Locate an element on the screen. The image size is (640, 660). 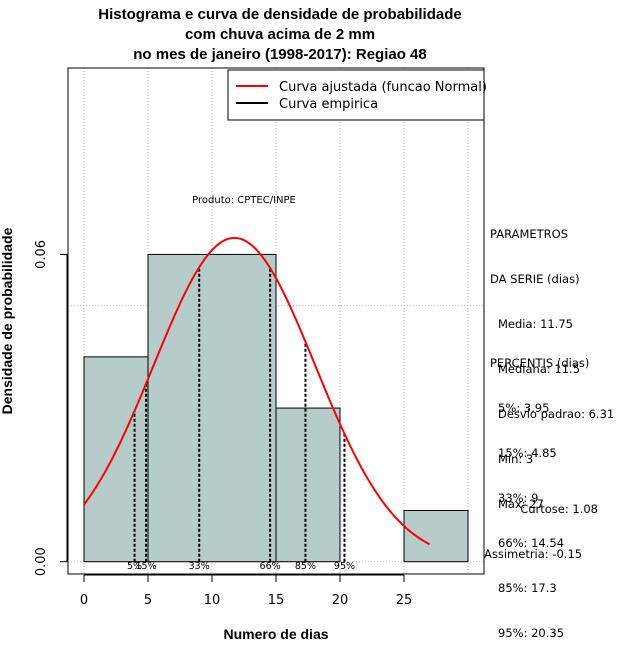
y-axis: 0.00 0.06 is located at coordinates (51, 408).